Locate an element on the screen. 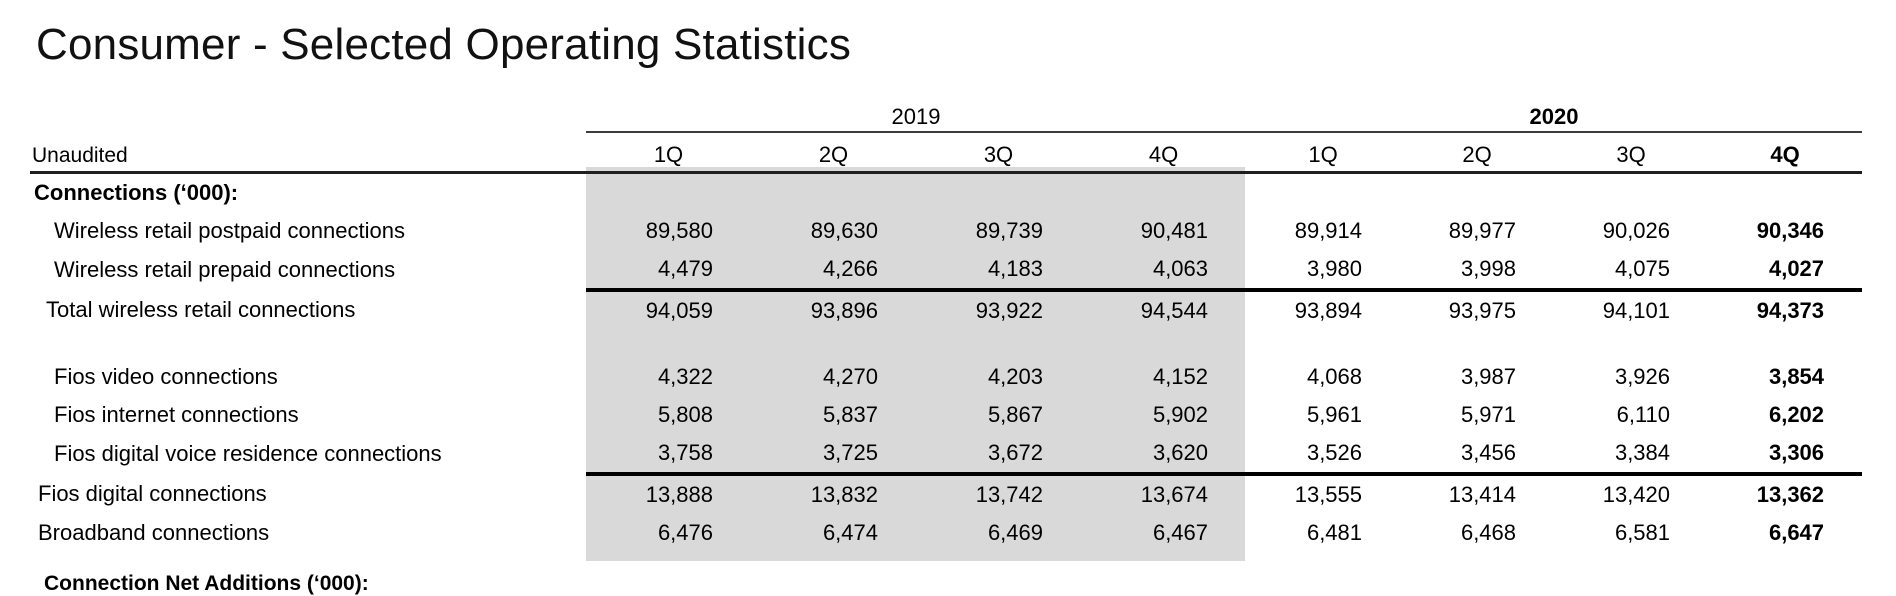 This screenshot has width=1896, height=596. cell-value: 13,555 is located at coordinates (1323, 493).